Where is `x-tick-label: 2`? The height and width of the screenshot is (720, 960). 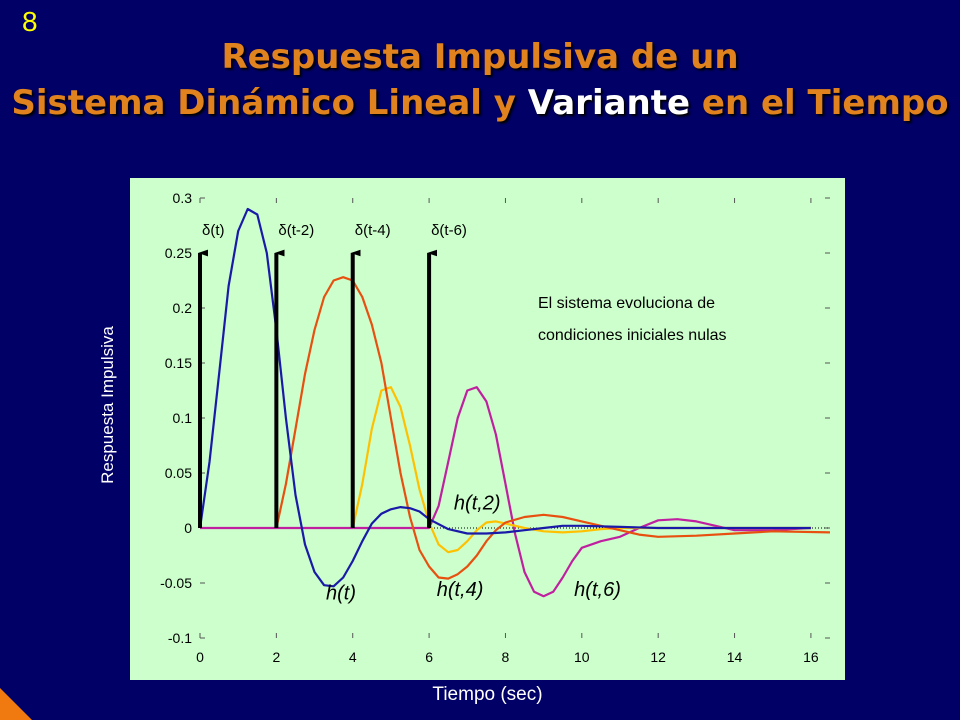 x-tick-label: 2 is located at coordinates (276, 657).